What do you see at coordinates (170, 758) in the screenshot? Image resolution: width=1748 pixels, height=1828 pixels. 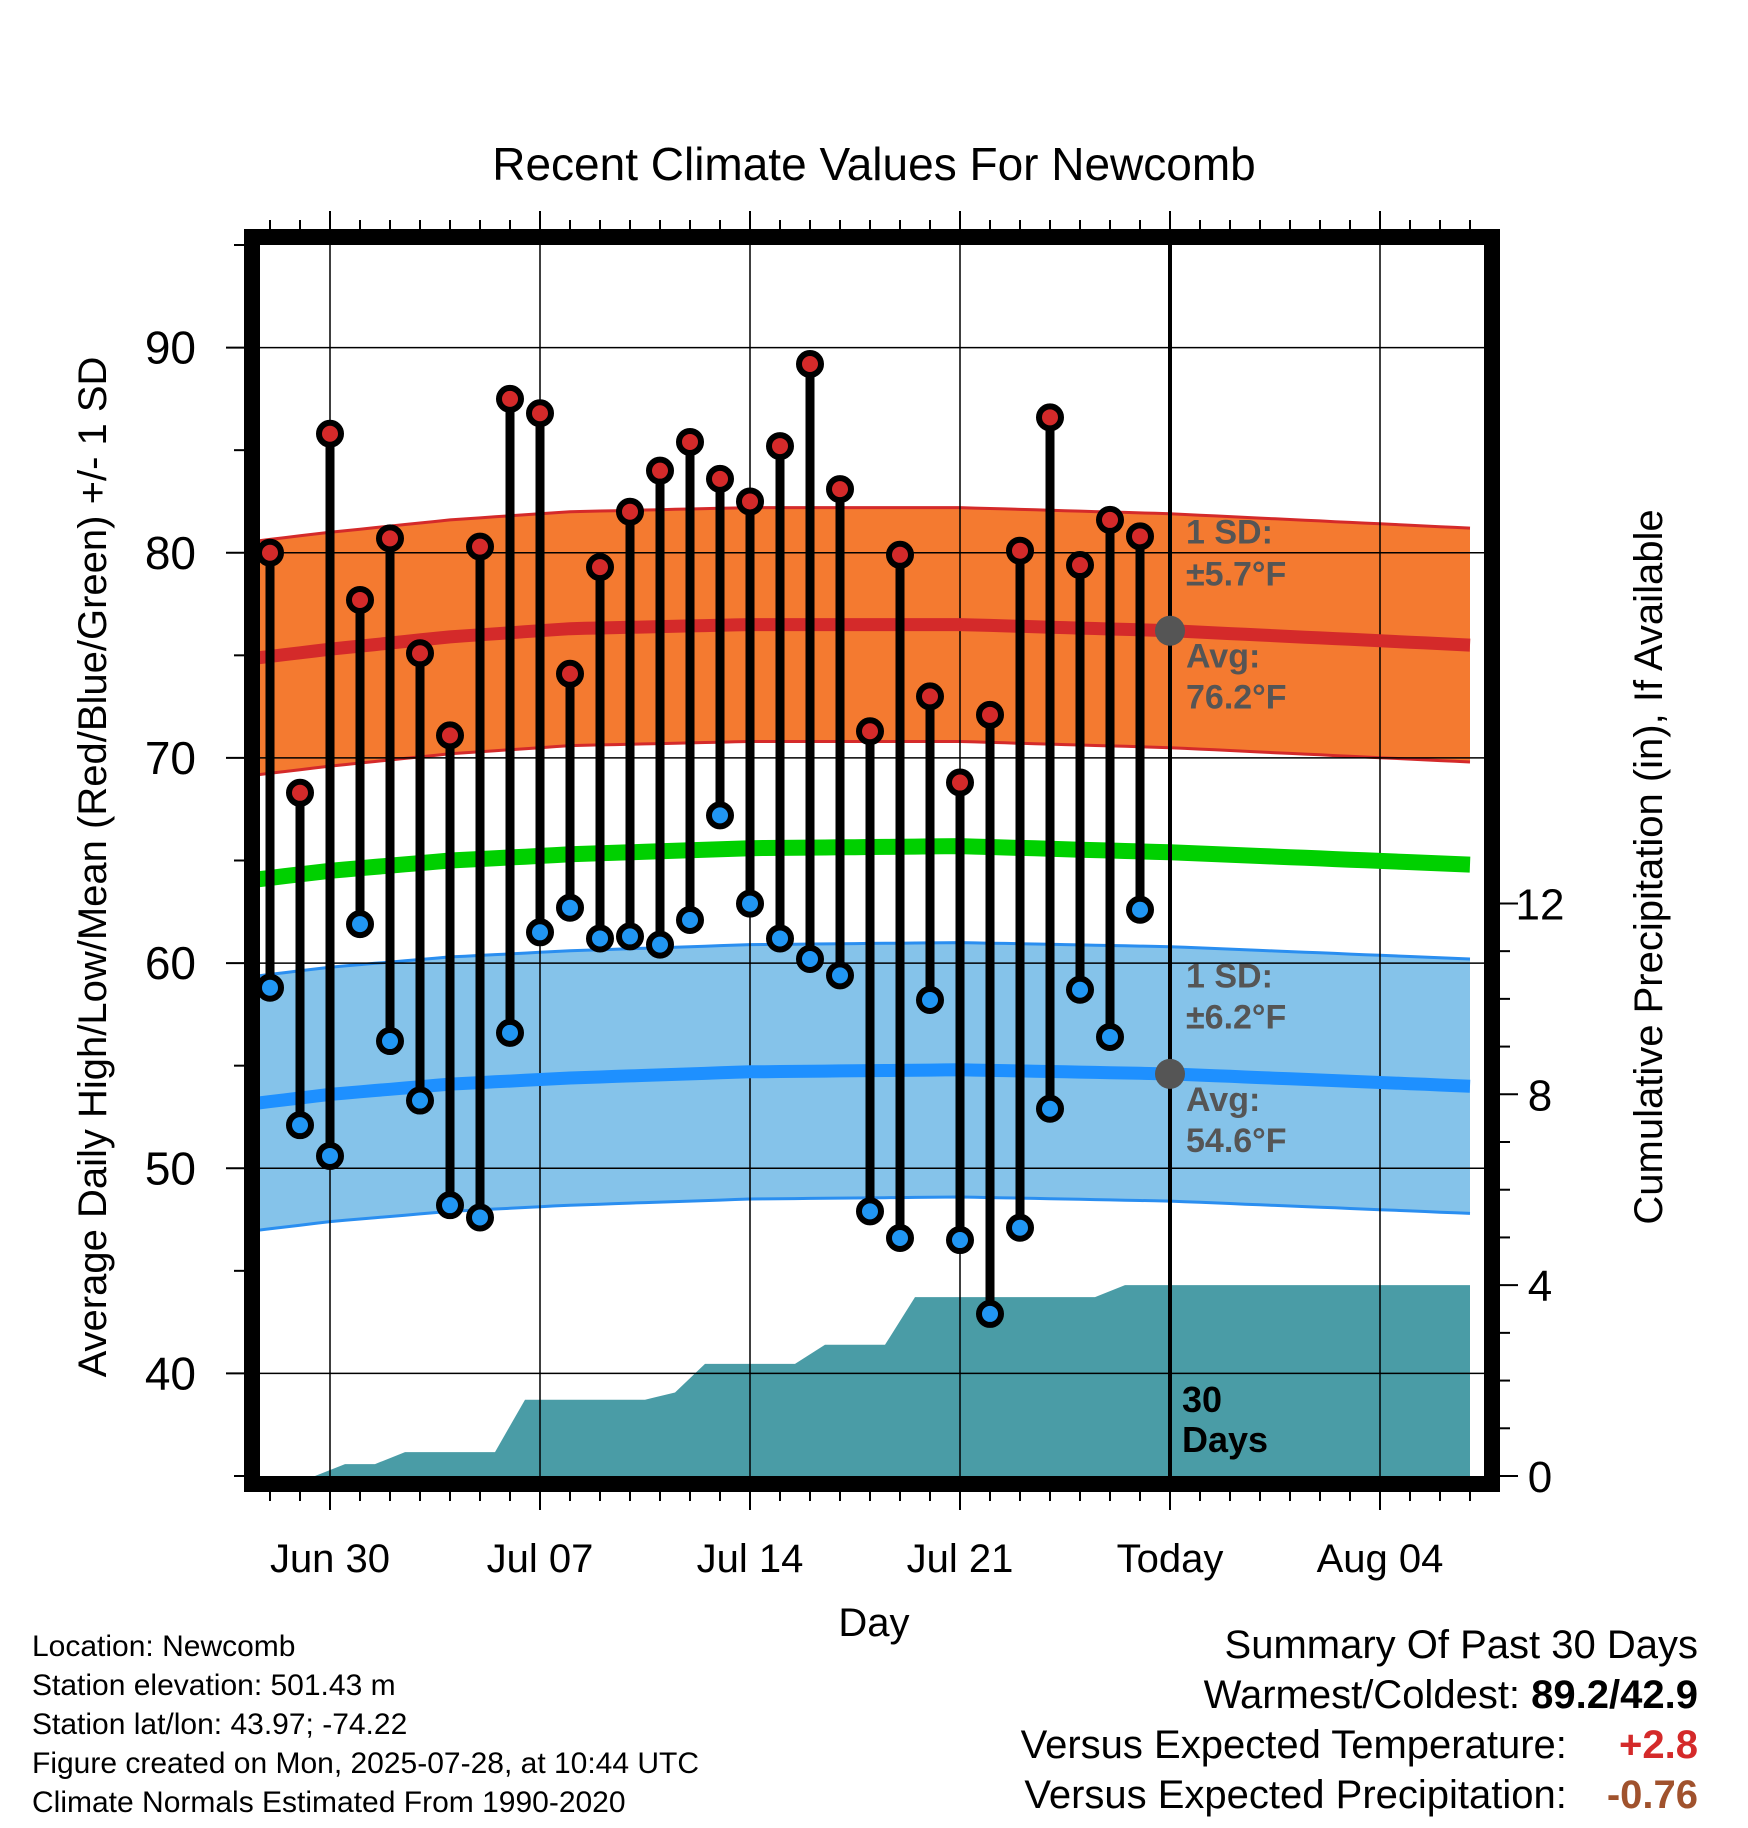 I see `y-tick-label: 70` at bounding box center [170, 758].